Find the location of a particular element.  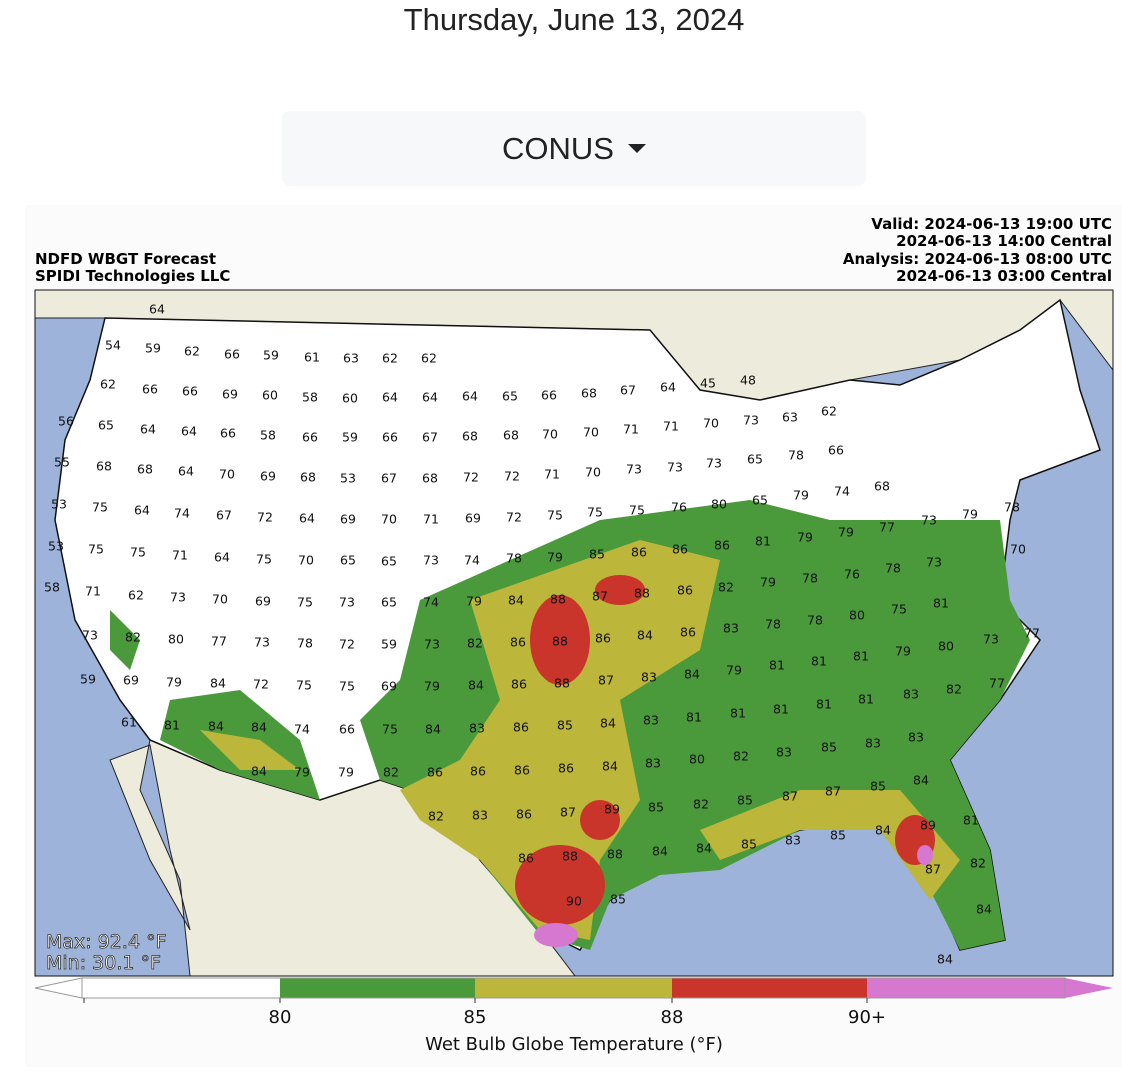

region-dropdown: CONUS is located at coordinates (574, 148).